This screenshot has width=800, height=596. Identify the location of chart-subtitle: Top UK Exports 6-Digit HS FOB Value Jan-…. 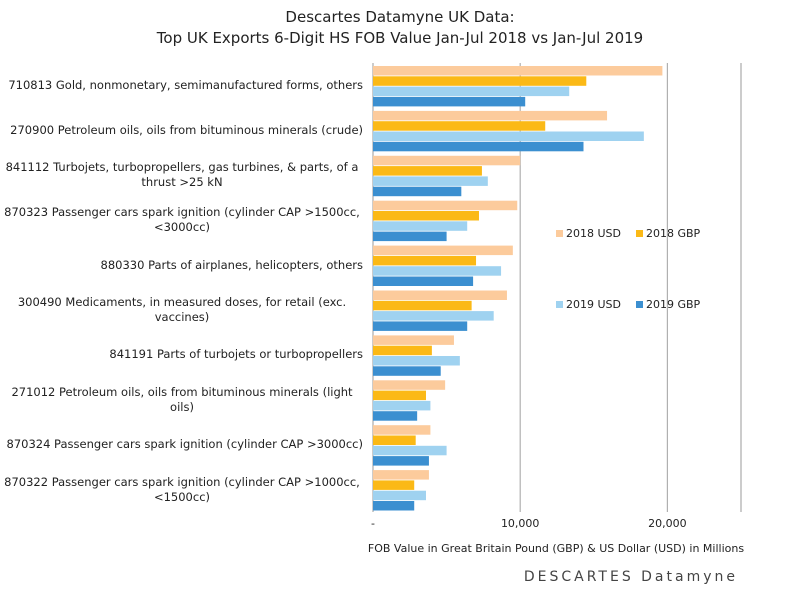
(400, 38).